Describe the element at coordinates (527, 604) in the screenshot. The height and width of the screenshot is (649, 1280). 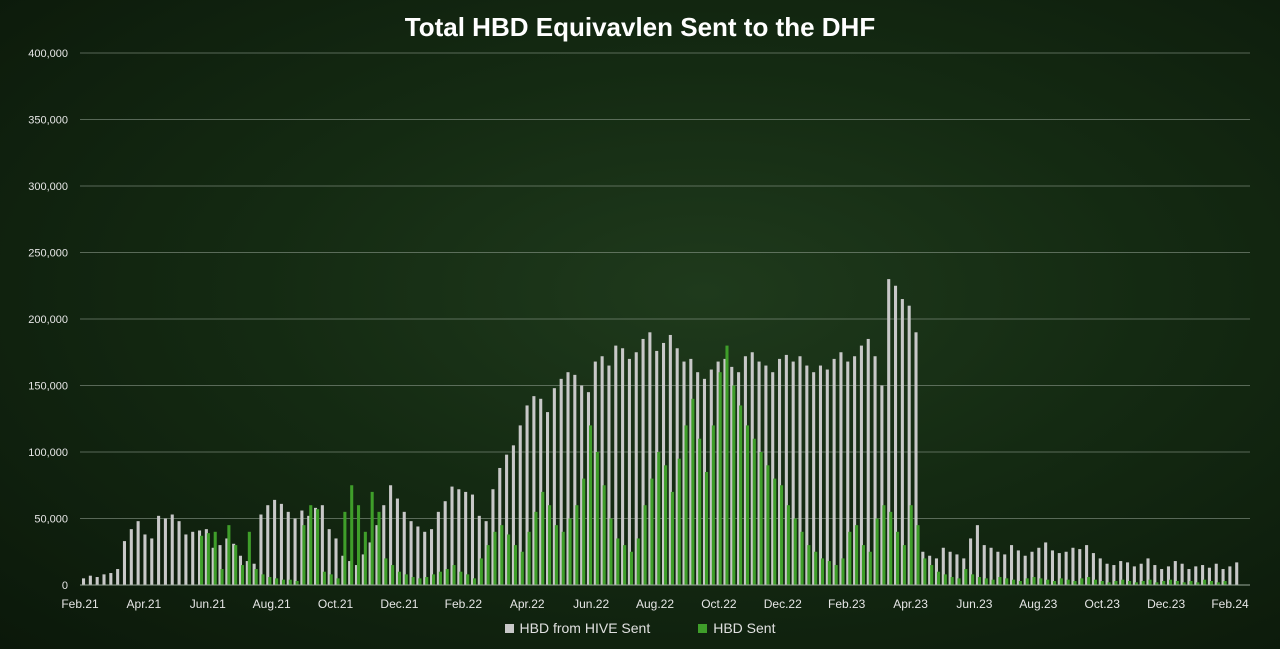
I see `x-tick-label: Apr.22` at that location.